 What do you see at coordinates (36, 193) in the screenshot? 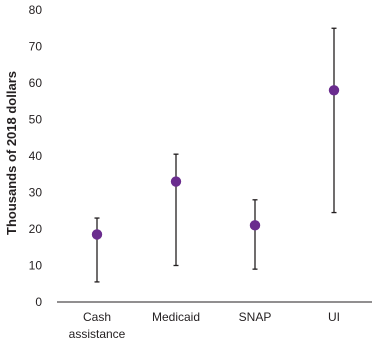
I see `y-tick-label: 30` at bounding box center [36, 193].